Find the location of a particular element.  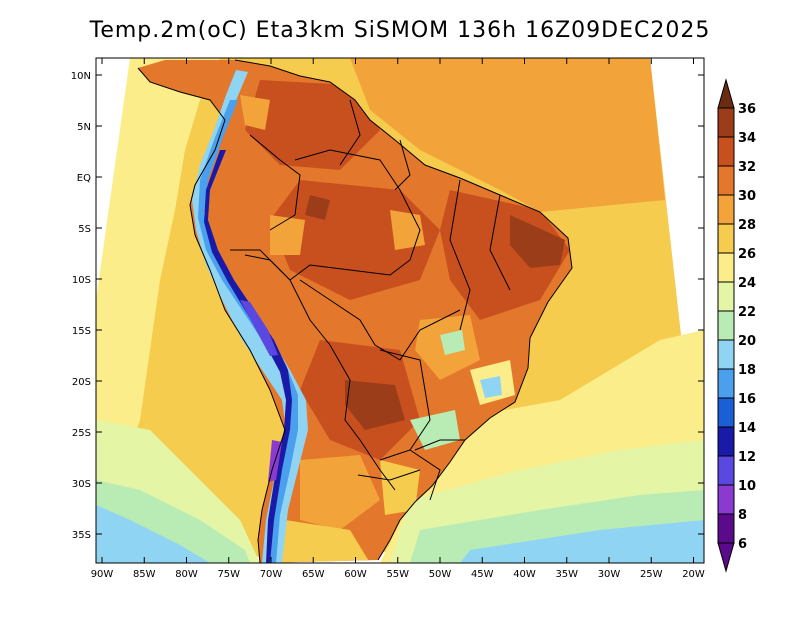

lat-tick-label: 15S is located at coordinates (81, 331).